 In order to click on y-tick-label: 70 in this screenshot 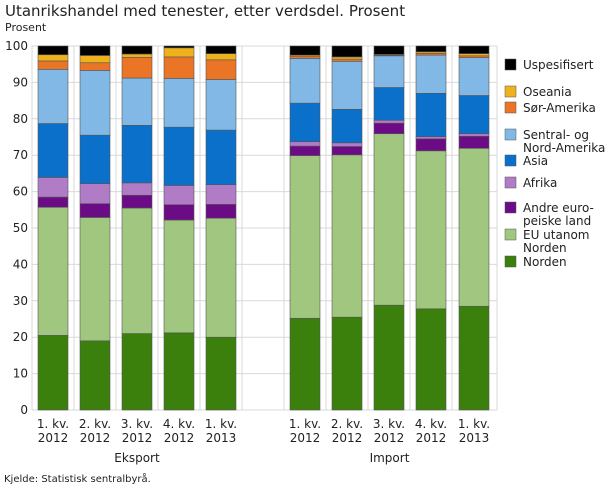, I will do `click(20, 155)`.